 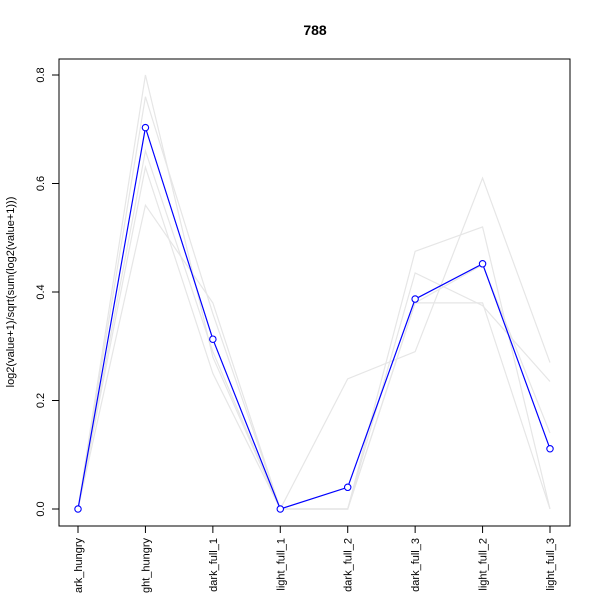 What do you see at coordinates (41, 74) in the screenshot?
I see `y-tick-label: 0.8` at bounding box center [41, 74].